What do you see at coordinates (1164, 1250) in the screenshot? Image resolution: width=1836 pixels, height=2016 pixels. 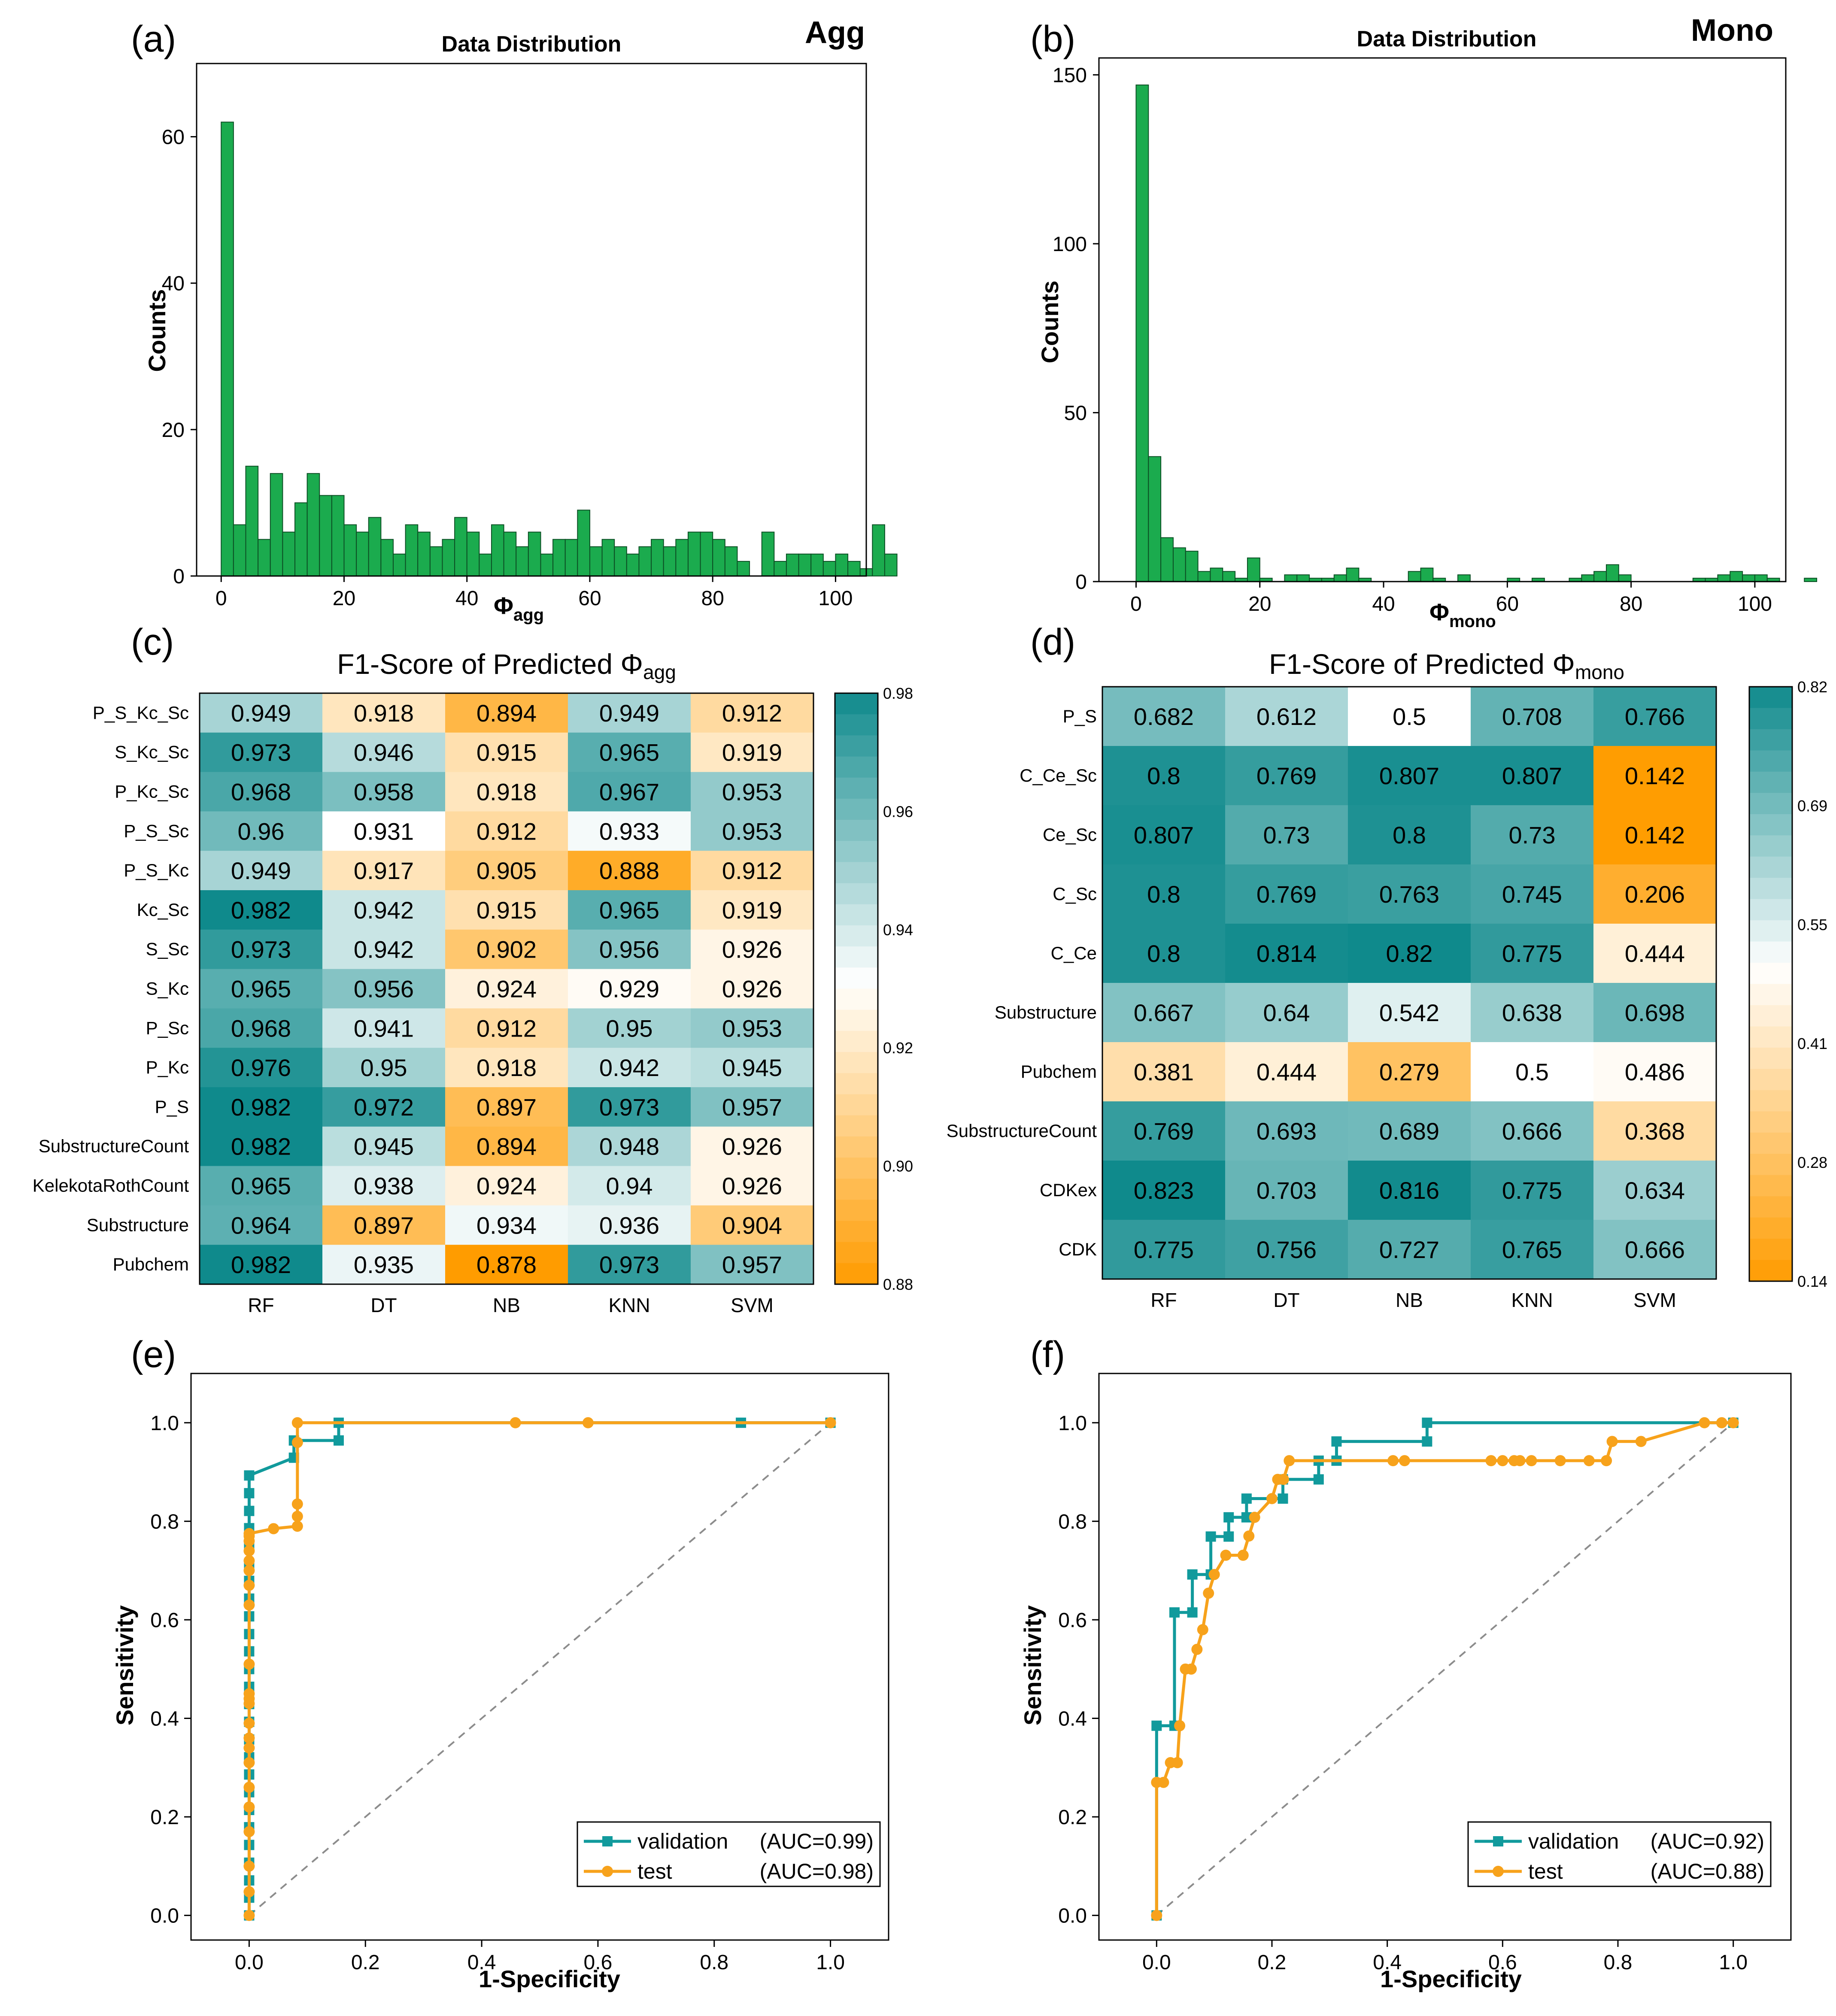 I see `cell-value: 0.775` at bounding box center [1164, 1250].